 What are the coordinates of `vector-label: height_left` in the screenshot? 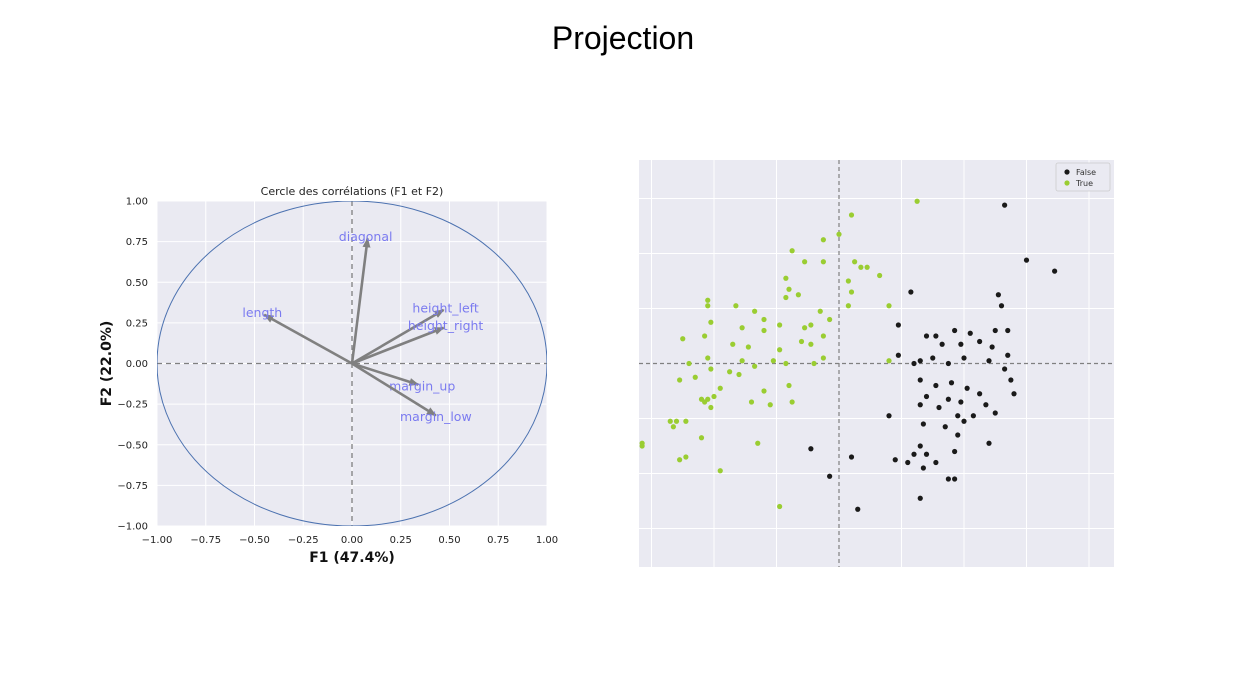 It's located at (445, 307).